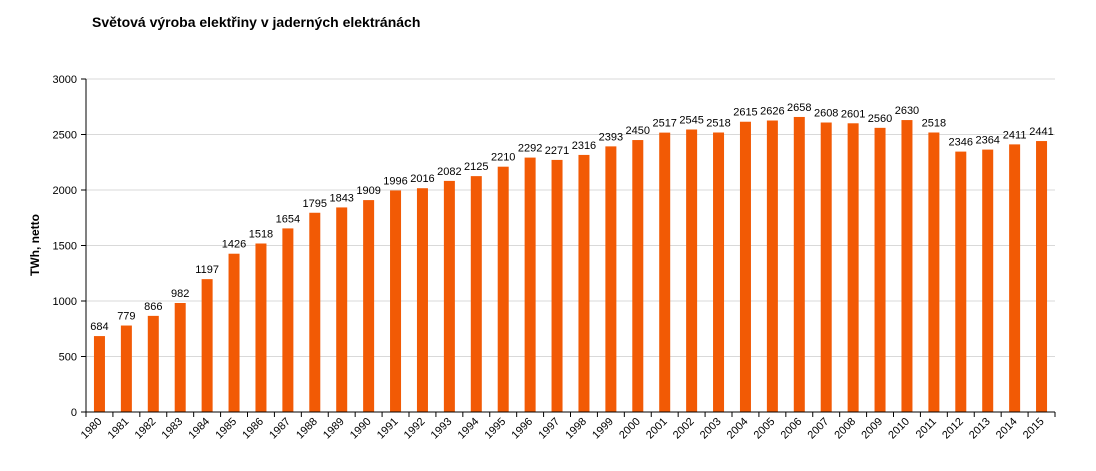 The width and height of the screenshot is (1096, 471). What do you see at coordinates (718, 124) in the screenshot?
I see `data-label: 2518` at bounding box center [718, 124].